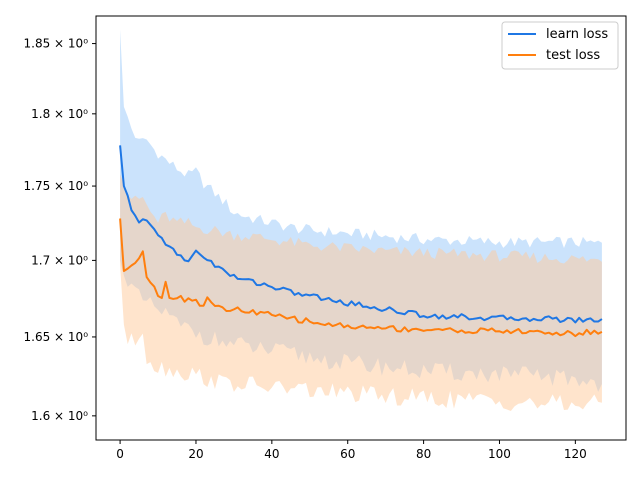  I want to click on x-axis: 0 20 40 60 80 100 120, so click(351, 450).